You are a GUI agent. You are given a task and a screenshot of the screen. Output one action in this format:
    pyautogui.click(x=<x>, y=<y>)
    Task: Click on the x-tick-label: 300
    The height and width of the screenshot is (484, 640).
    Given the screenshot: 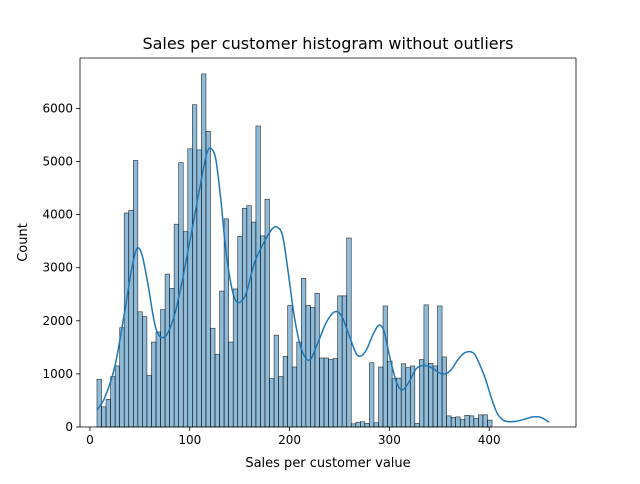 What is the action you would take?
    pyautogui.click(x=389, y=440)
    